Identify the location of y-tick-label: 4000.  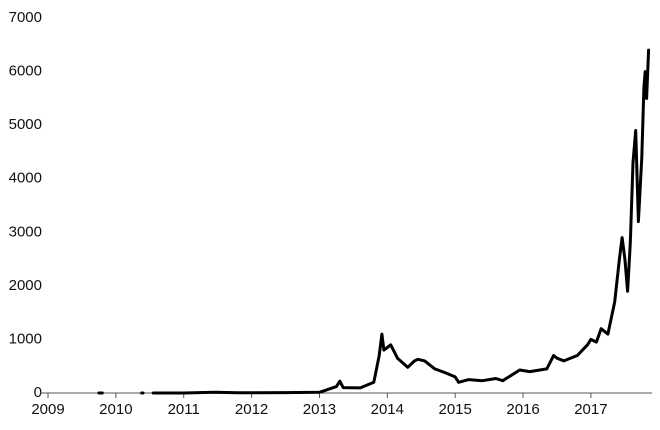
(25, 178).